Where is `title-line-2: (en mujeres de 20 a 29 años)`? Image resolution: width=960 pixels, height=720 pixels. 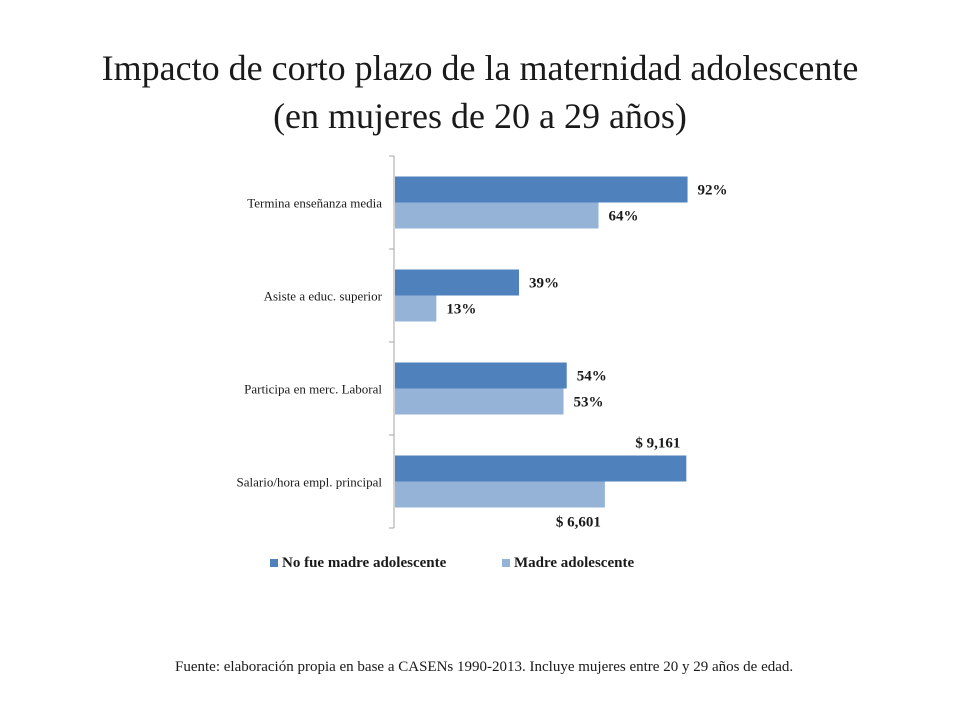
title-line-2: (en mujeres de 20 a 29 años) is located at coordinates (480, 116).